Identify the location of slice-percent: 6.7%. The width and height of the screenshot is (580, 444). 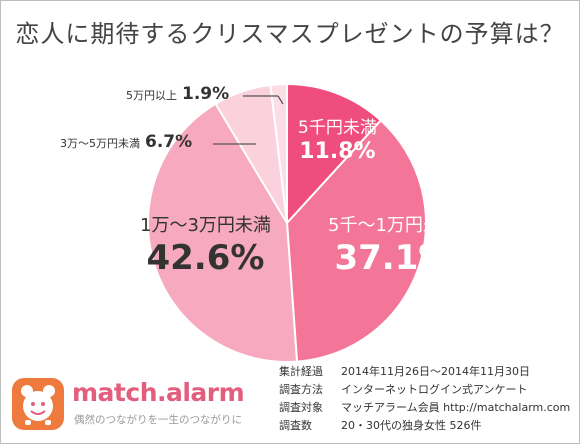
(169, 142).